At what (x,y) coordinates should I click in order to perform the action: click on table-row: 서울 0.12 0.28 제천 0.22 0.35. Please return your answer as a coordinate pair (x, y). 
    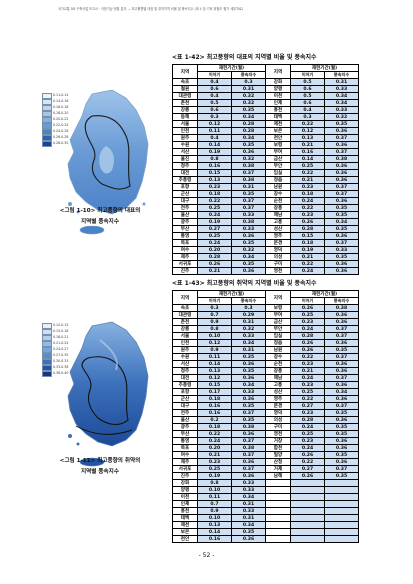
    Looking at the image, I should click on (265, 124).